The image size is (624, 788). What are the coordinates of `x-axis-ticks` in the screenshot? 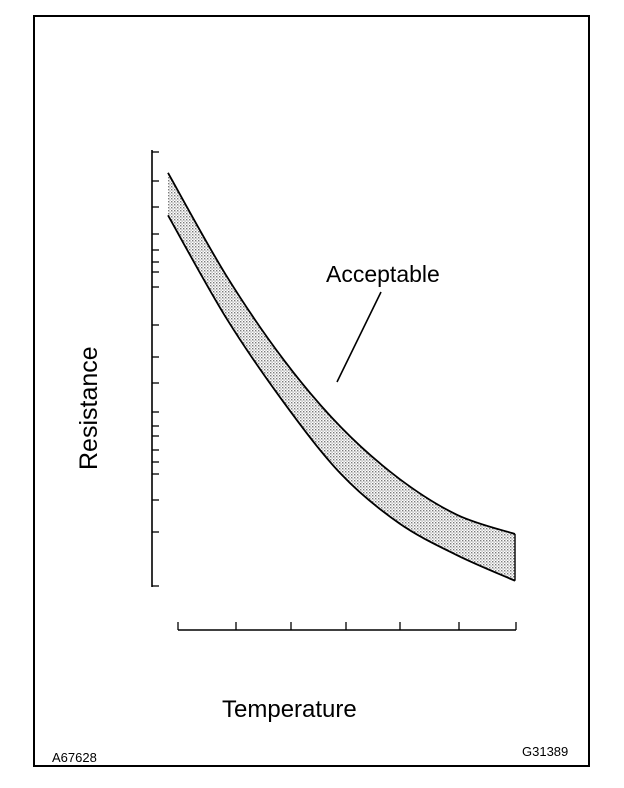 It's located at (347, 626).